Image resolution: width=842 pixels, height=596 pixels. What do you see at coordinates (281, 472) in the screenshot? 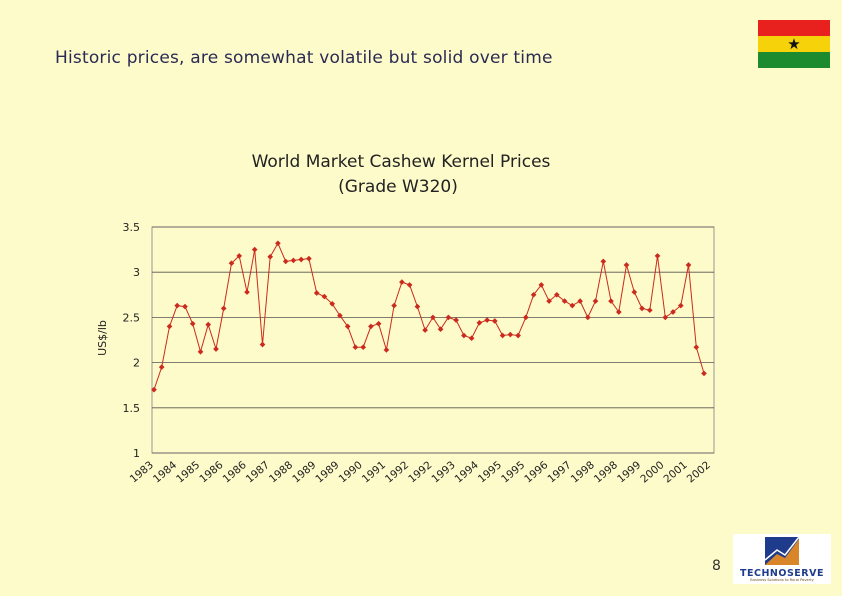
I see `x-tick-label: 1988` at bounding box center [281, 472].